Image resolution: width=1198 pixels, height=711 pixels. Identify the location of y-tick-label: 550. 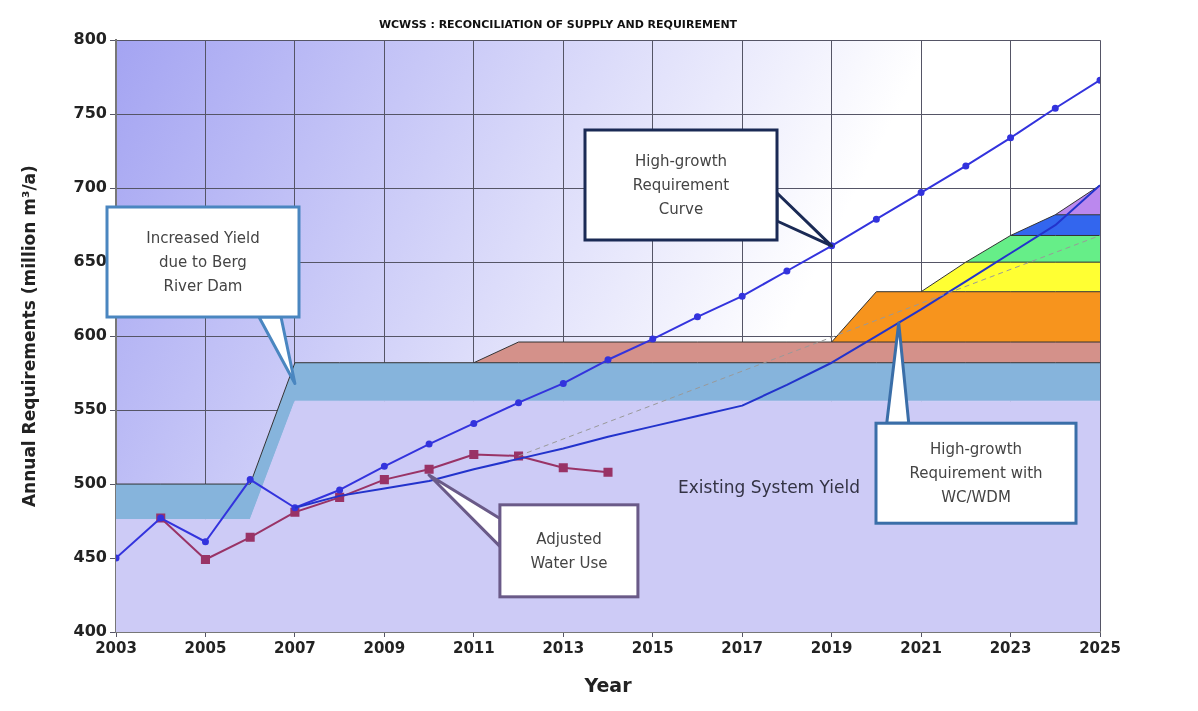
(90, 409).